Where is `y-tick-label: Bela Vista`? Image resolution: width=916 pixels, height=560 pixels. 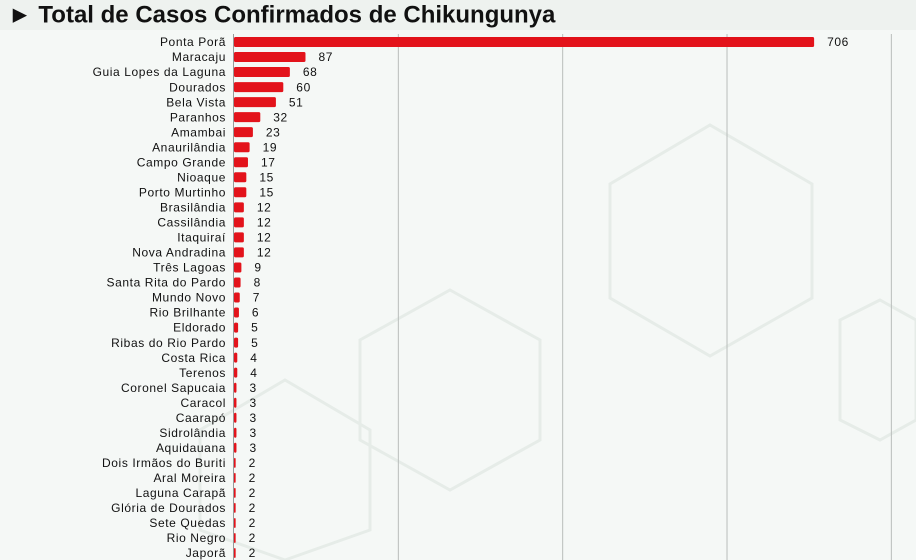
y-tick-label: Bela Vista is located at coordinates (196, 102).